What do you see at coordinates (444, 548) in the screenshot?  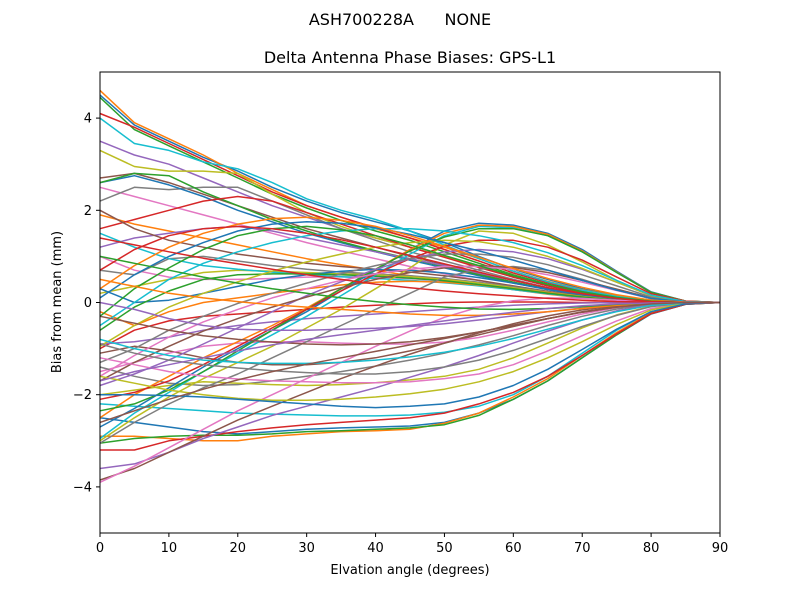 I see `x-tick-label: 50` at bounding box center [444, 548].